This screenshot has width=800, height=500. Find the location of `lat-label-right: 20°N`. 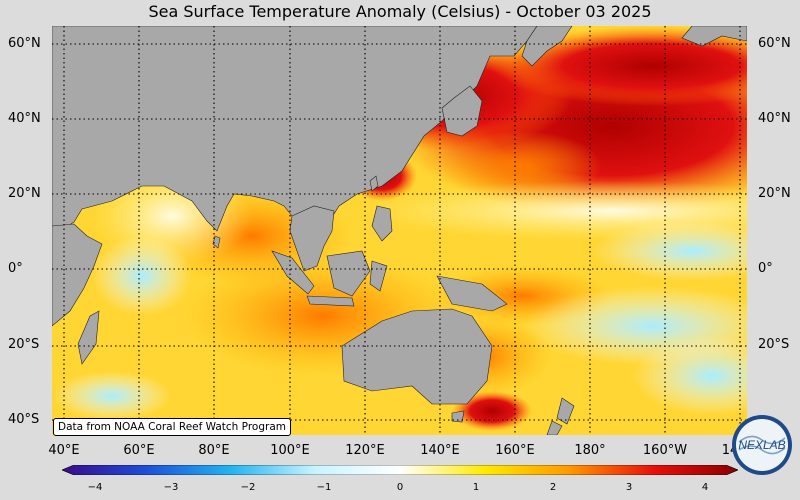

lat-label-right: 20°N is located at coordinates (774, 193).